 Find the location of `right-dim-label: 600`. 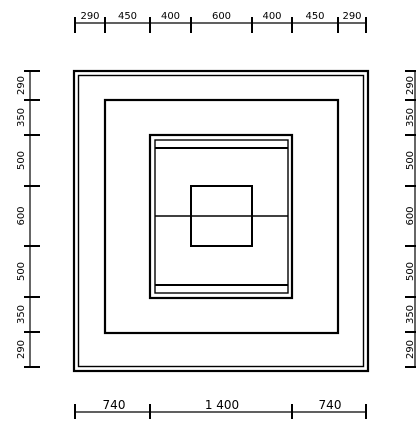

right-dim-label: 600 is located at coordinates (410, 215).